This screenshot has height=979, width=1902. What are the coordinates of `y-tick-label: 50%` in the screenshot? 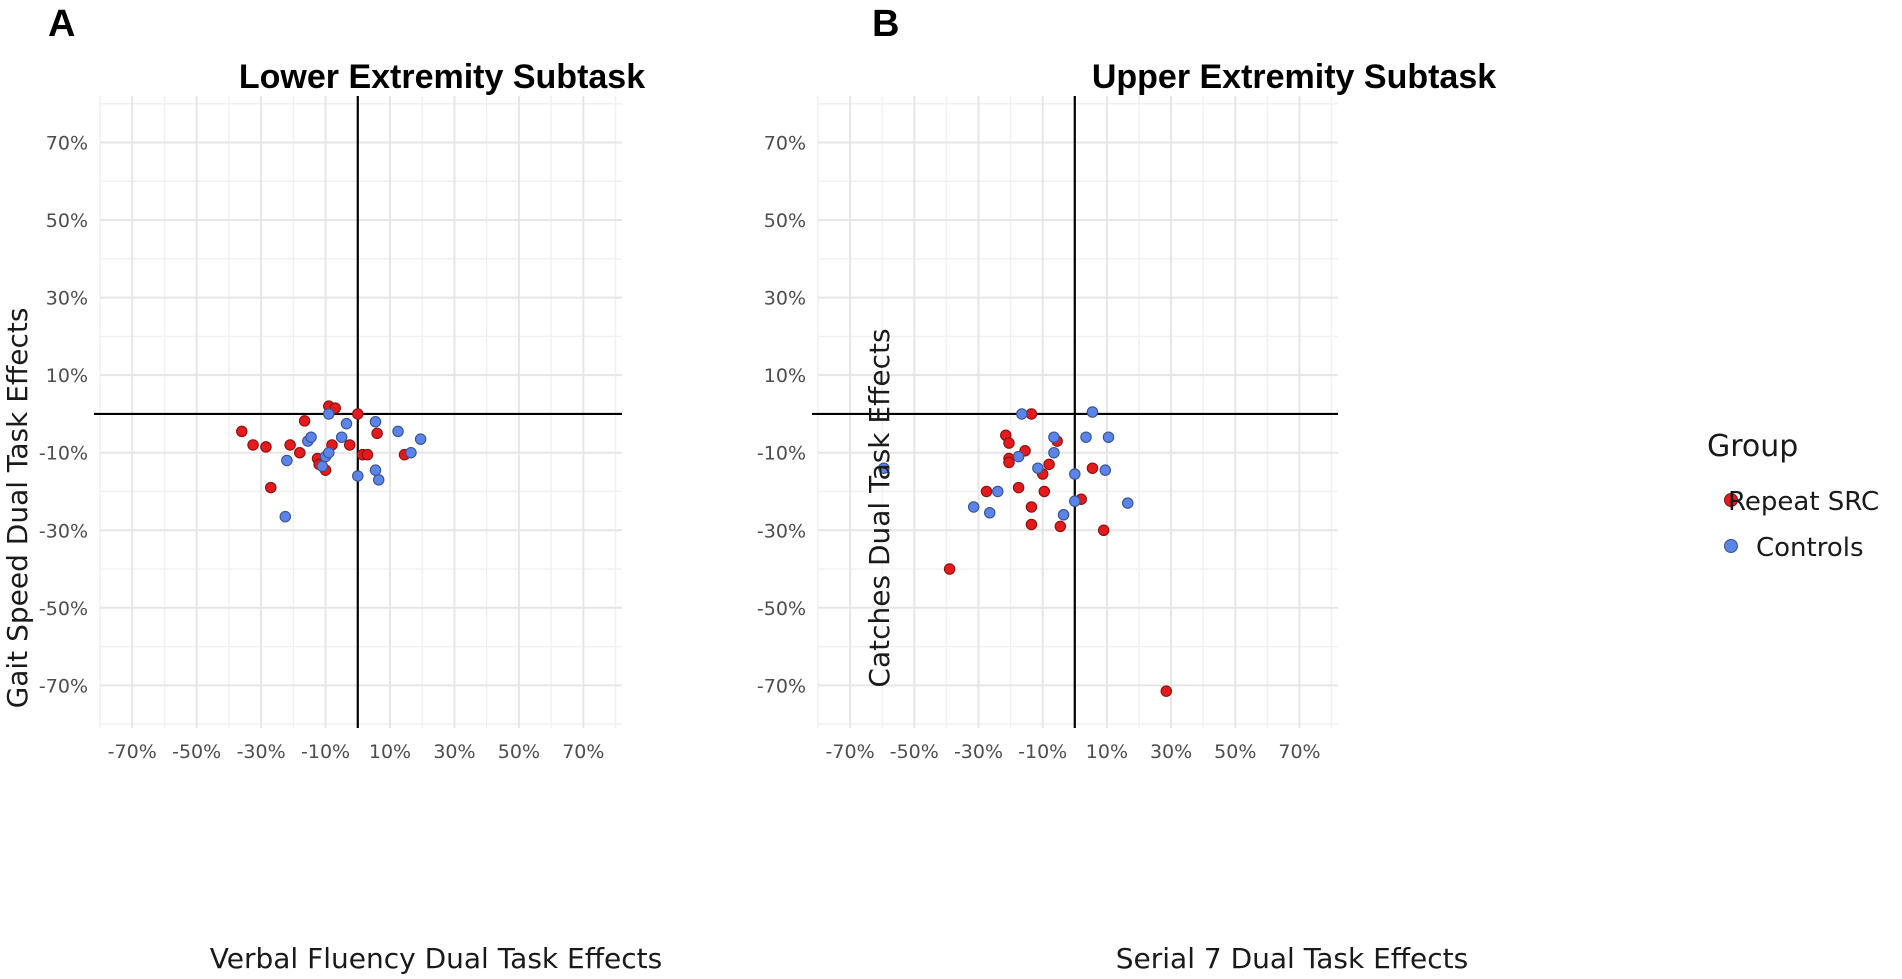 It's located at (67, 221).